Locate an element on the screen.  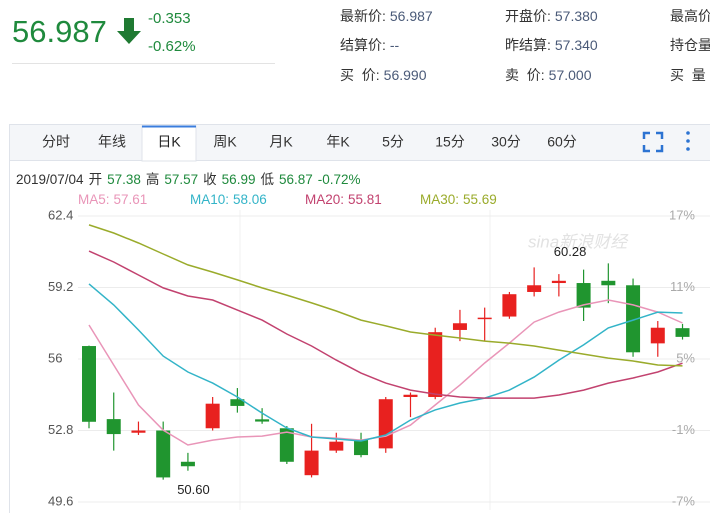
info-item: 57.57 is located at coordinates (181, 179).